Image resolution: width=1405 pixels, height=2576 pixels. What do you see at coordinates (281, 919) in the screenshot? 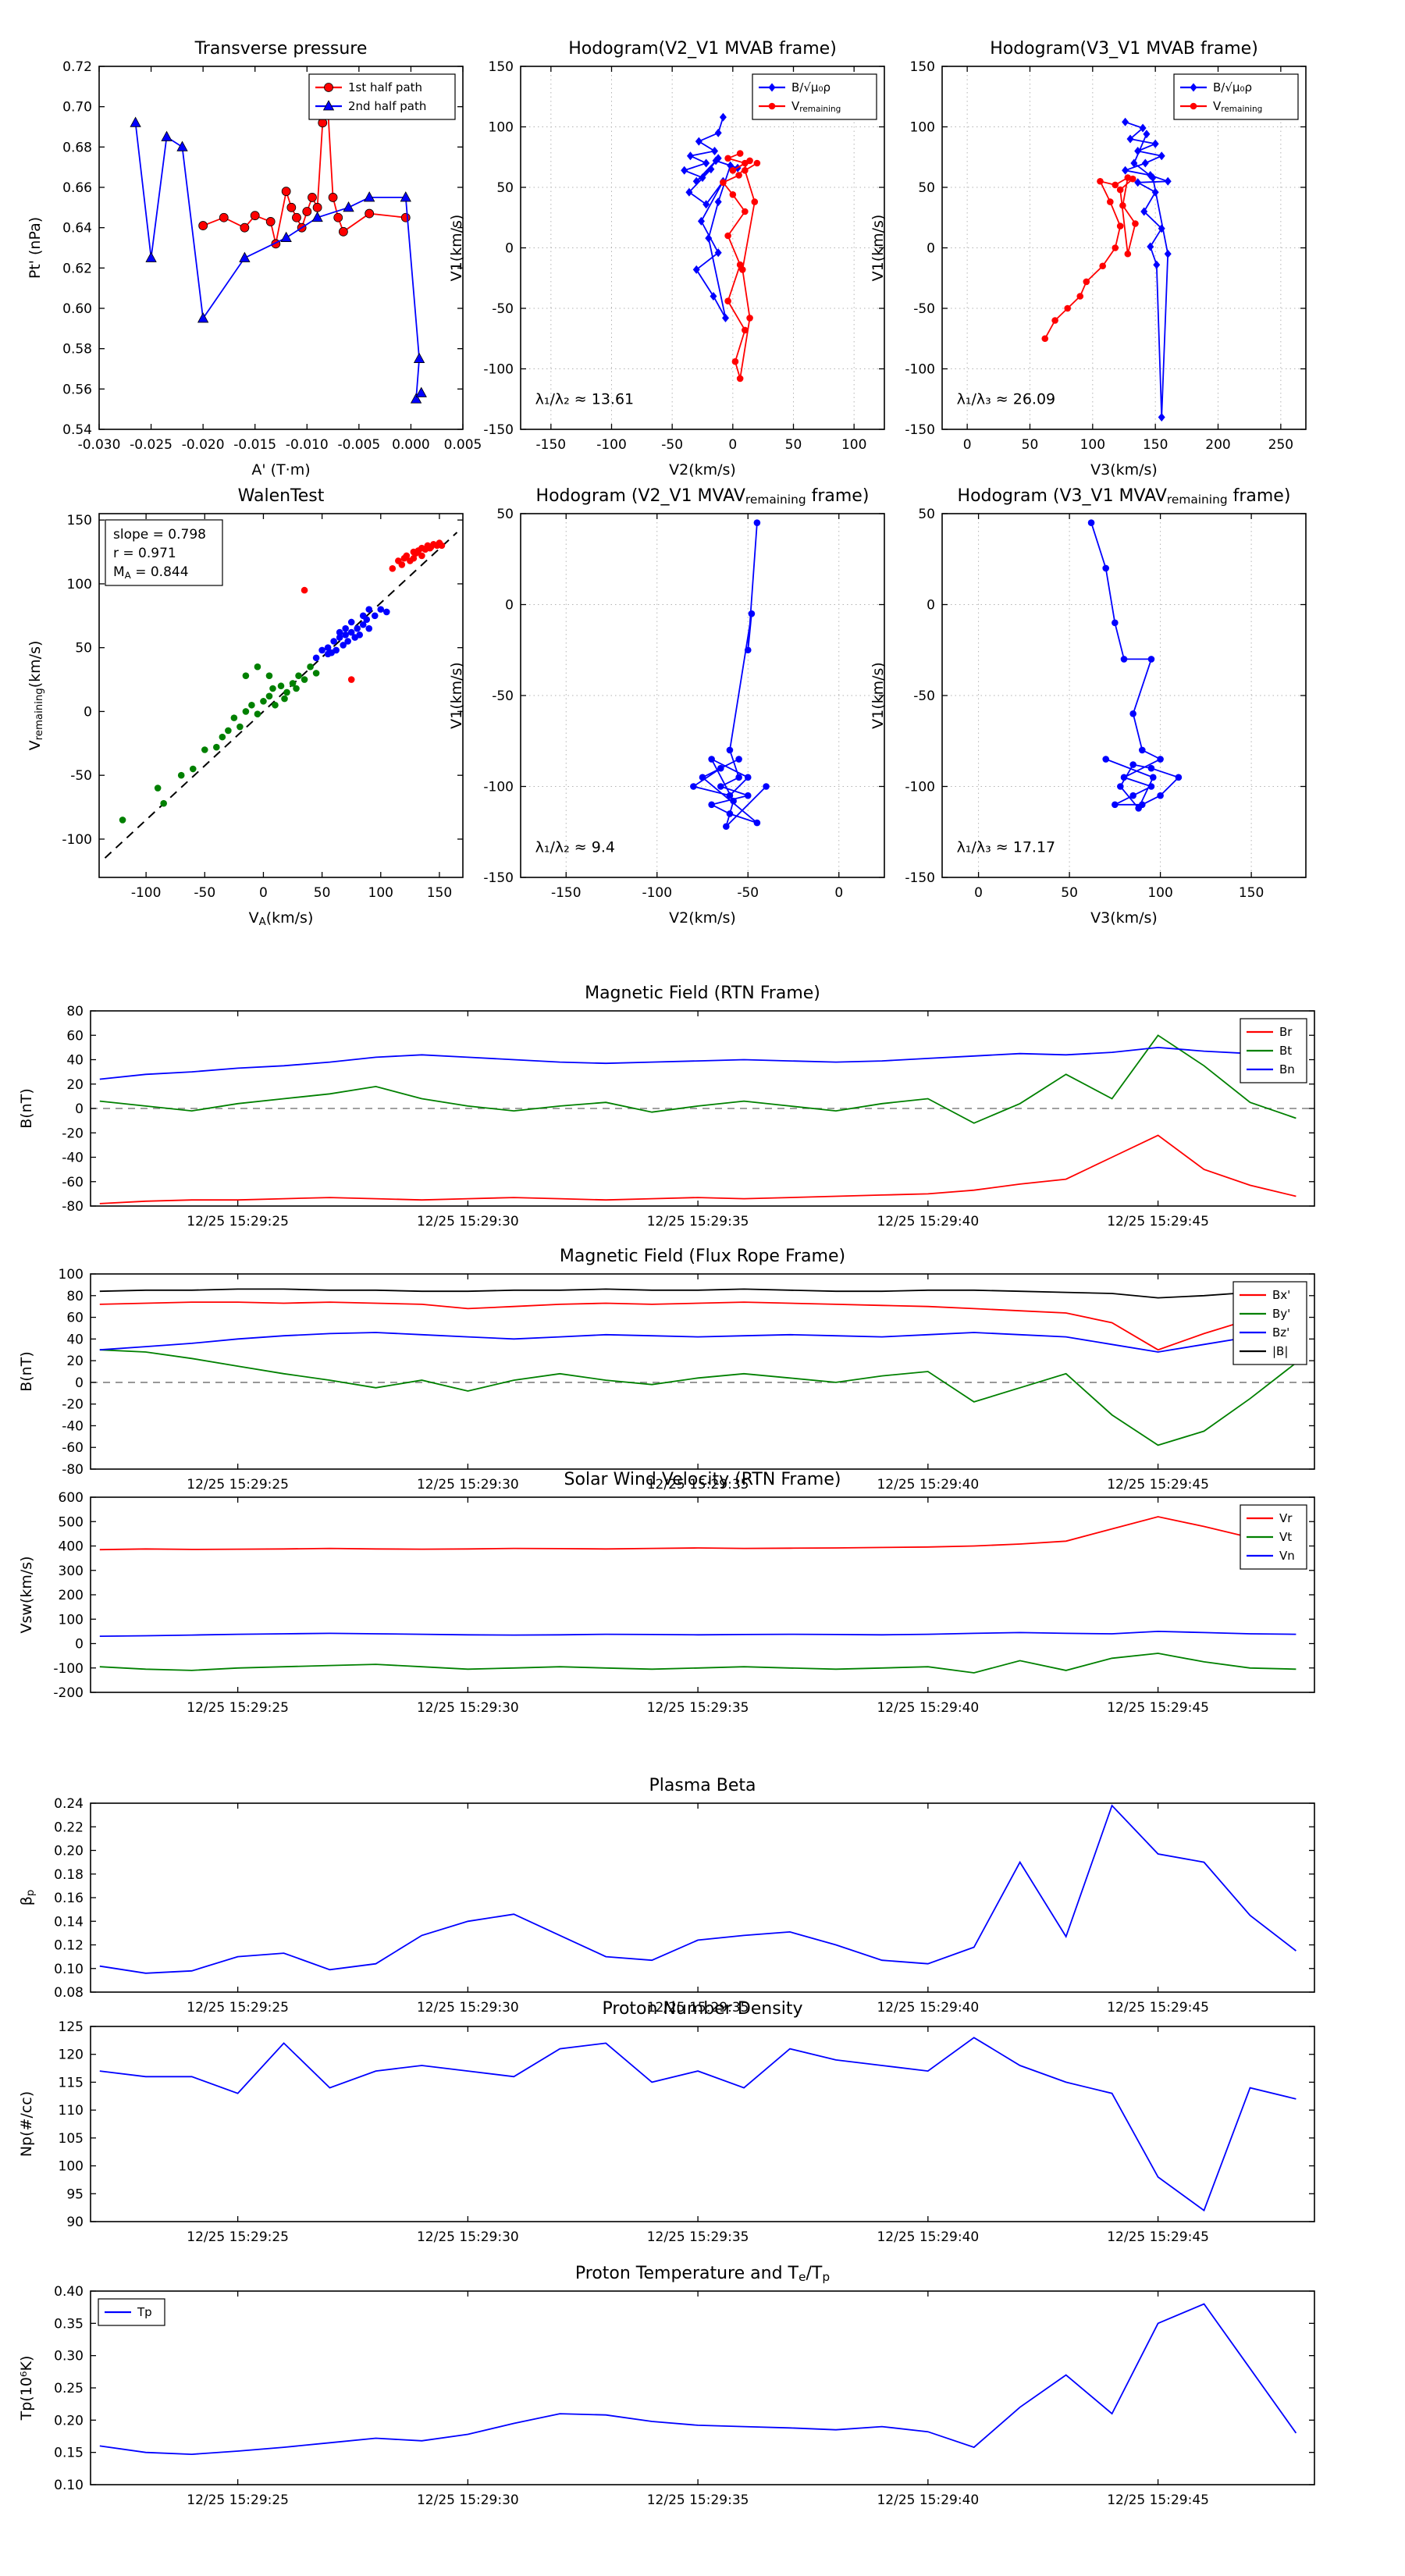
I see `x-axis-label: VA(km/s)` at bounding box center [281, 919].